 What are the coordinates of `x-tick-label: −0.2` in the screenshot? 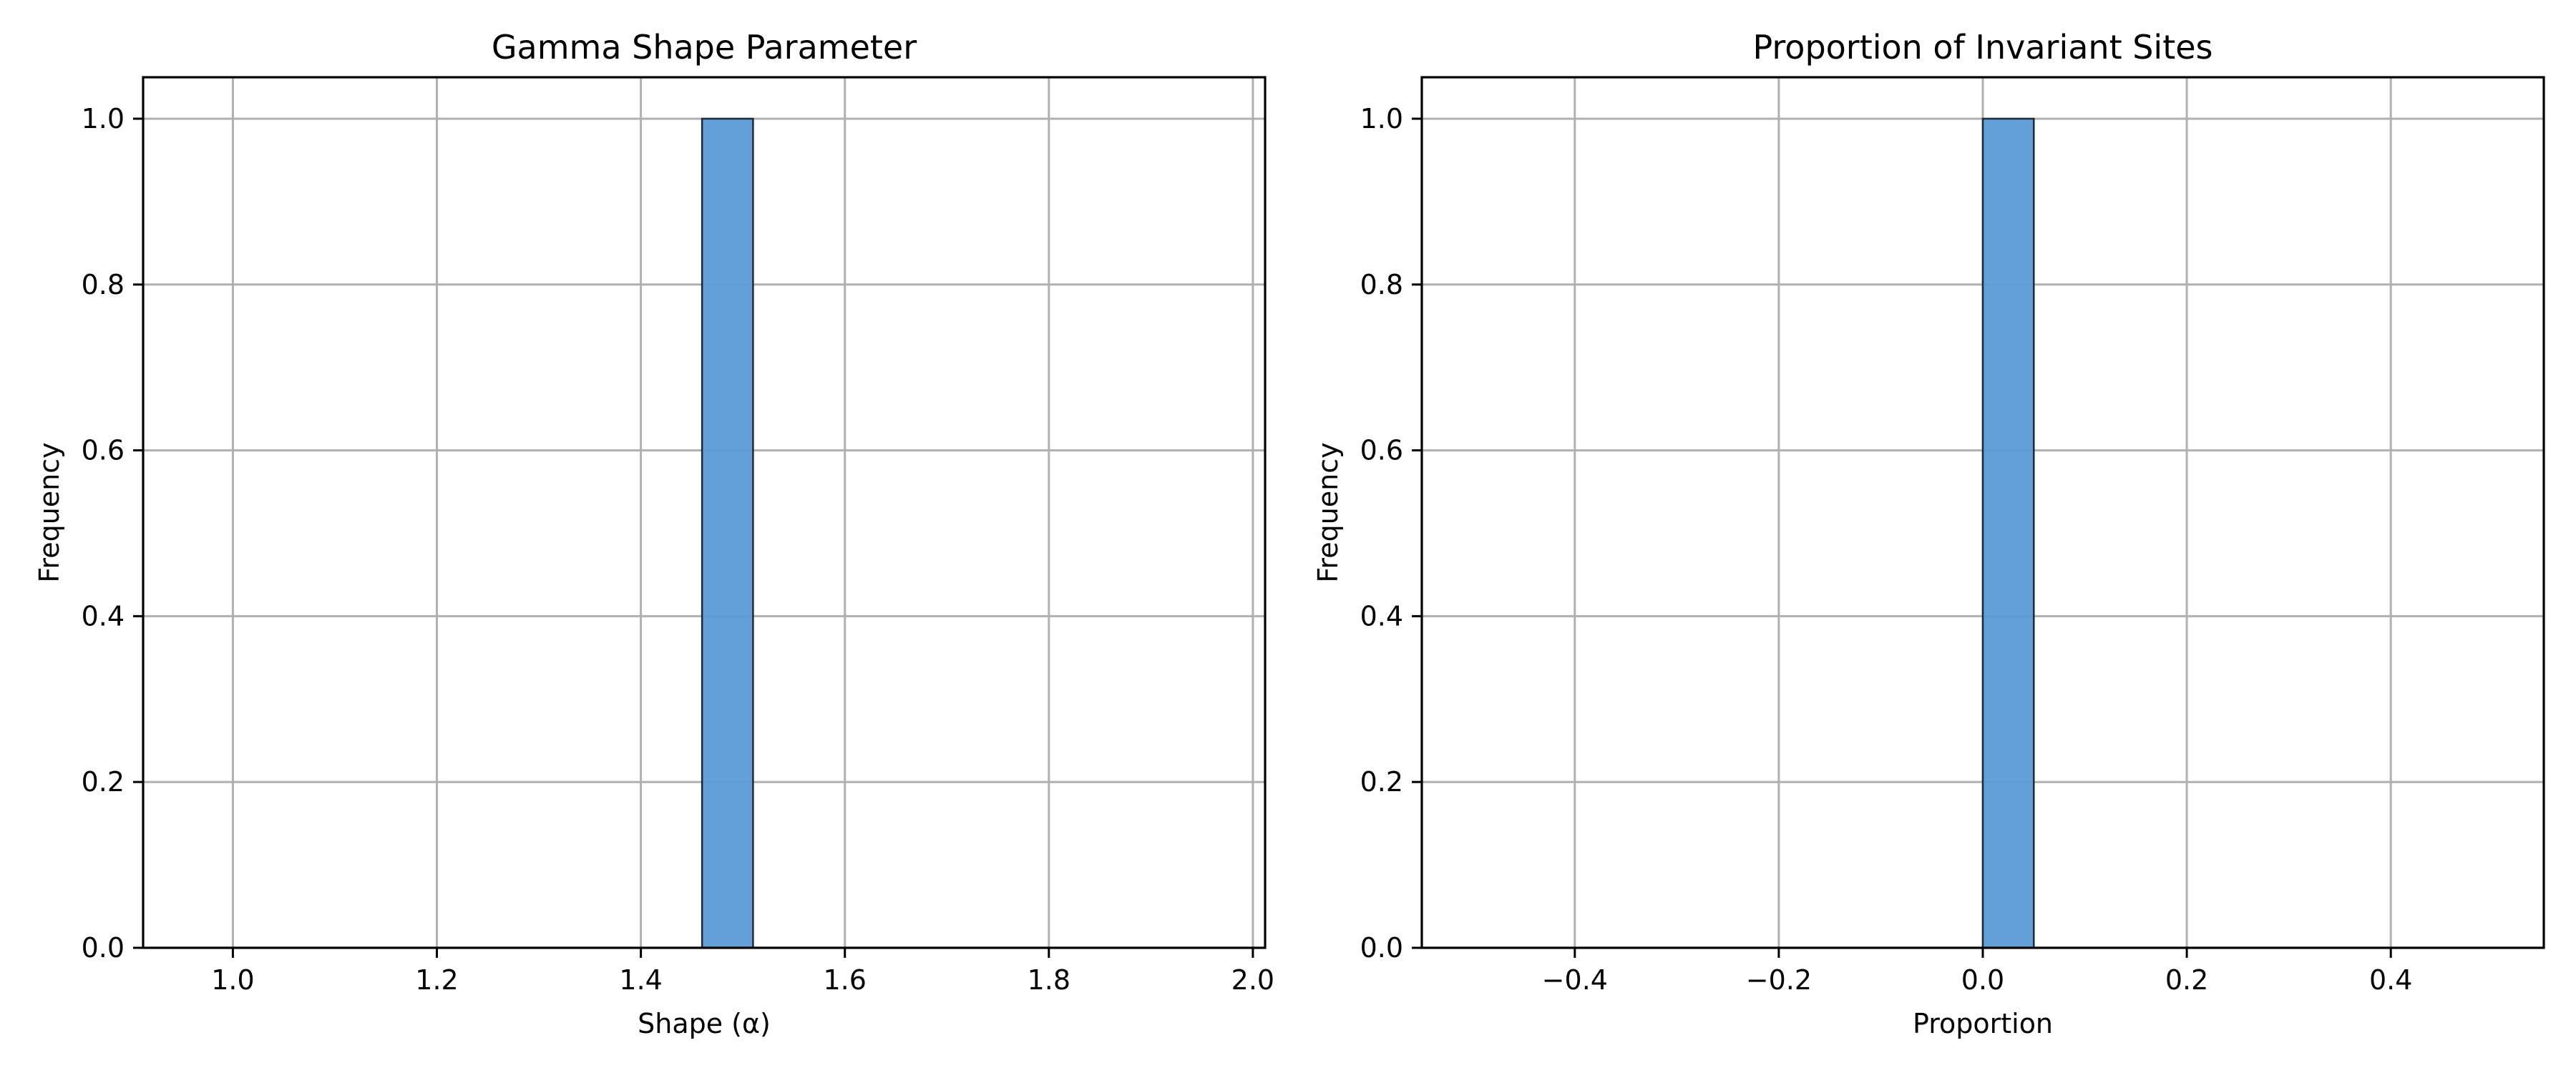 It's located at (1779, 980).